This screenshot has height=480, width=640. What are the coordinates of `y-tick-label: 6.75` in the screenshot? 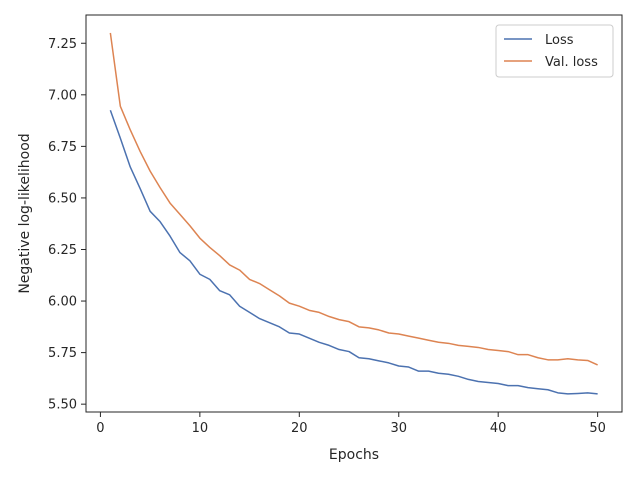 It's located at (62, 147).